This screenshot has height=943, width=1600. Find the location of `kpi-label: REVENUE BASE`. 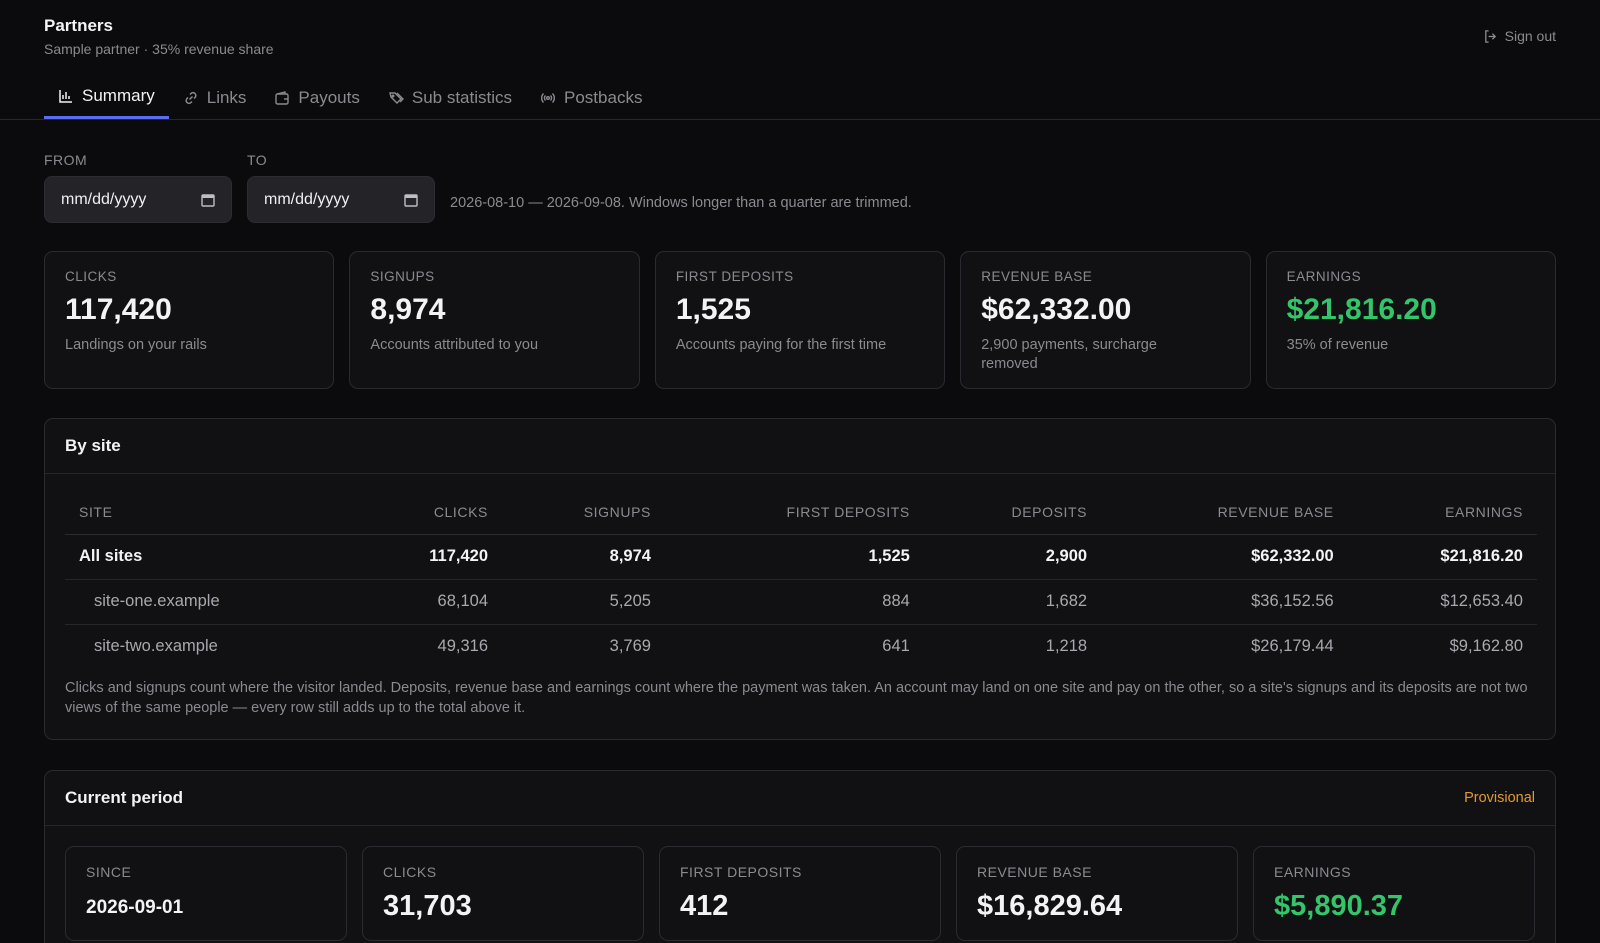

kpi-label: REVENUE BASE is located at coordinates (1037, 276).